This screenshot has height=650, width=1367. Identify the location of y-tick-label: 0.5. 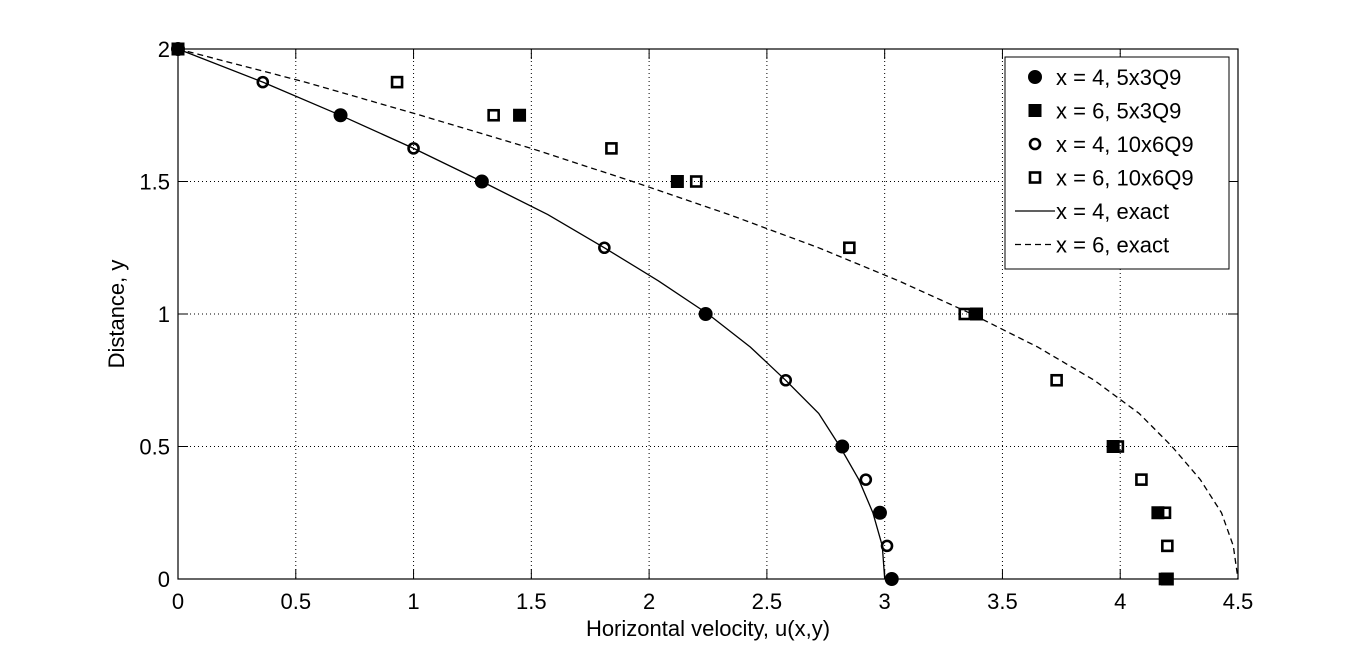
(154, 447).